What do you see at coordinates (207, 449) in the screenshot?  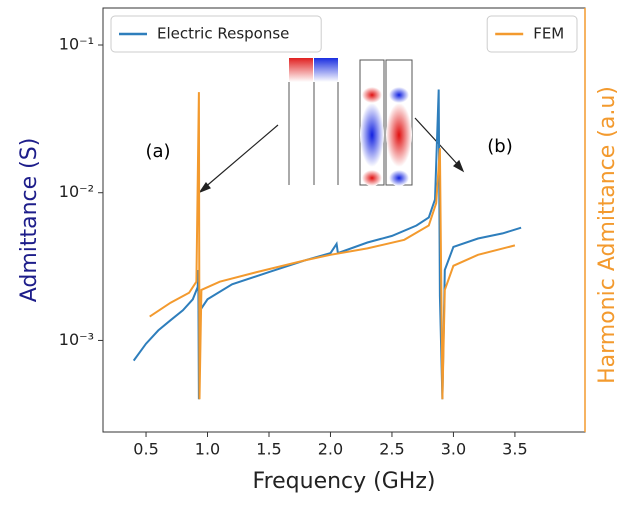 I see `x-tick-label: 1.0` at bounding box center [207, 449].